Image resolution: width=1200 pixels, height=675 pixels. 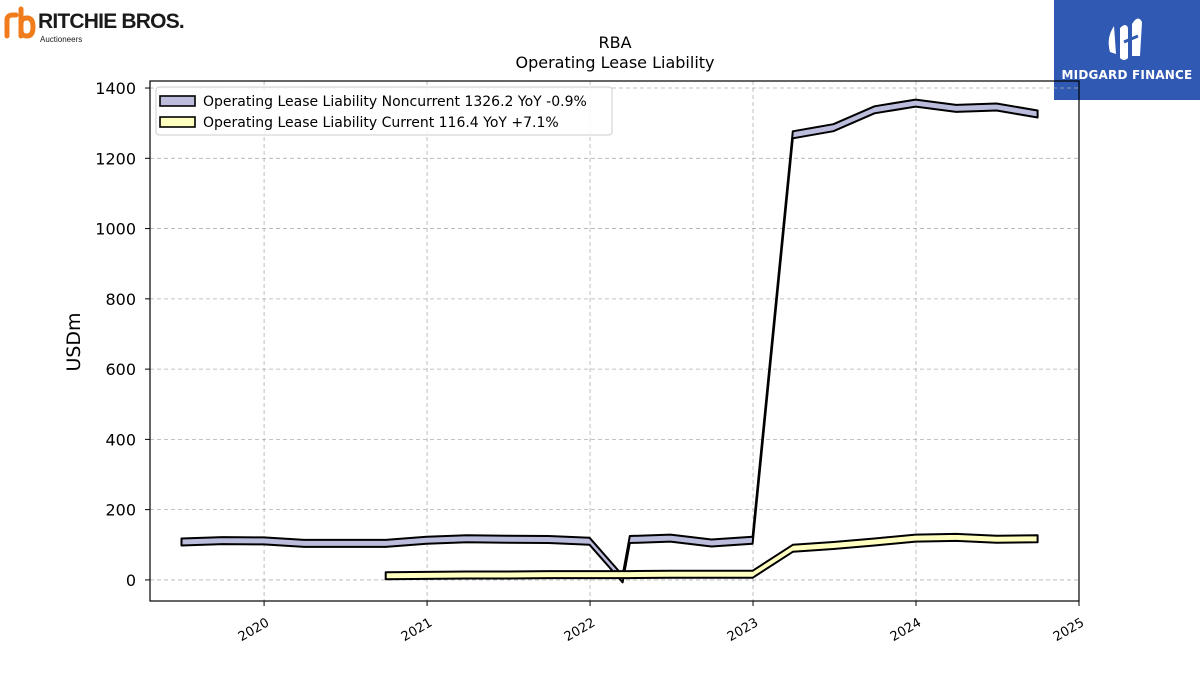 I want to click on midgard-mark-icon, so click(x=1125, y=39).